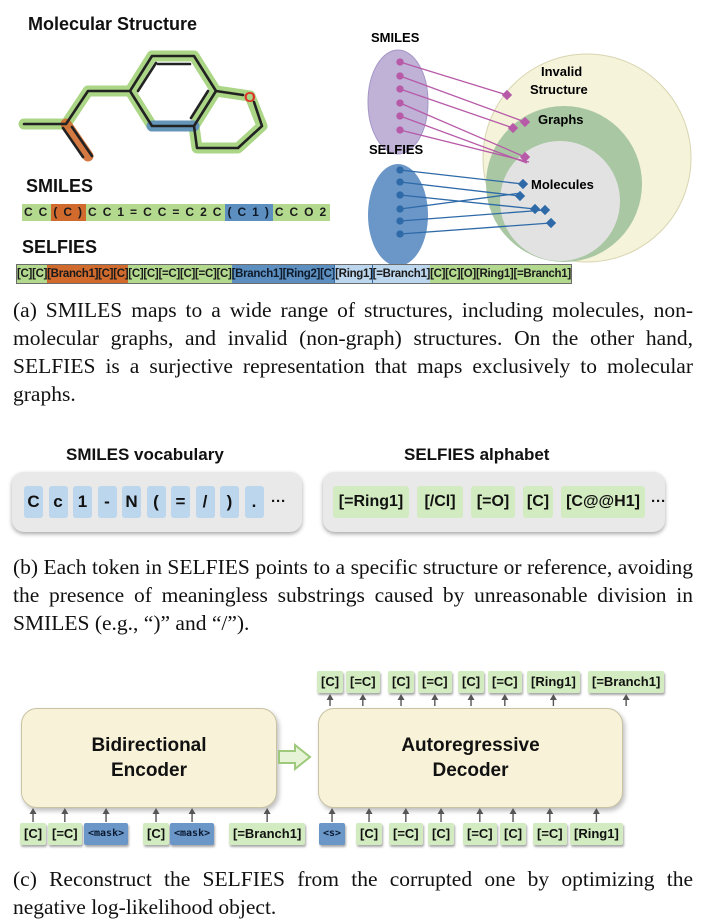  I want to click on smiles-char: (, so click(230, 212).